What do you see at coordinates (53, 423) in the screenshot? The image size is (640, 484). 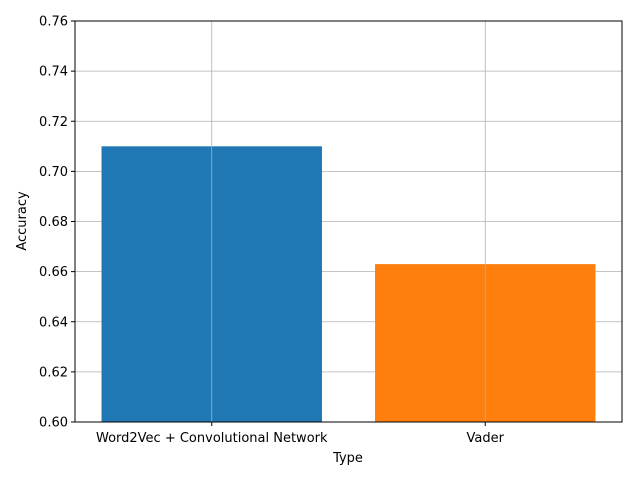 I see `y-tick-label: 0.60` at bounding box center [53, 423].